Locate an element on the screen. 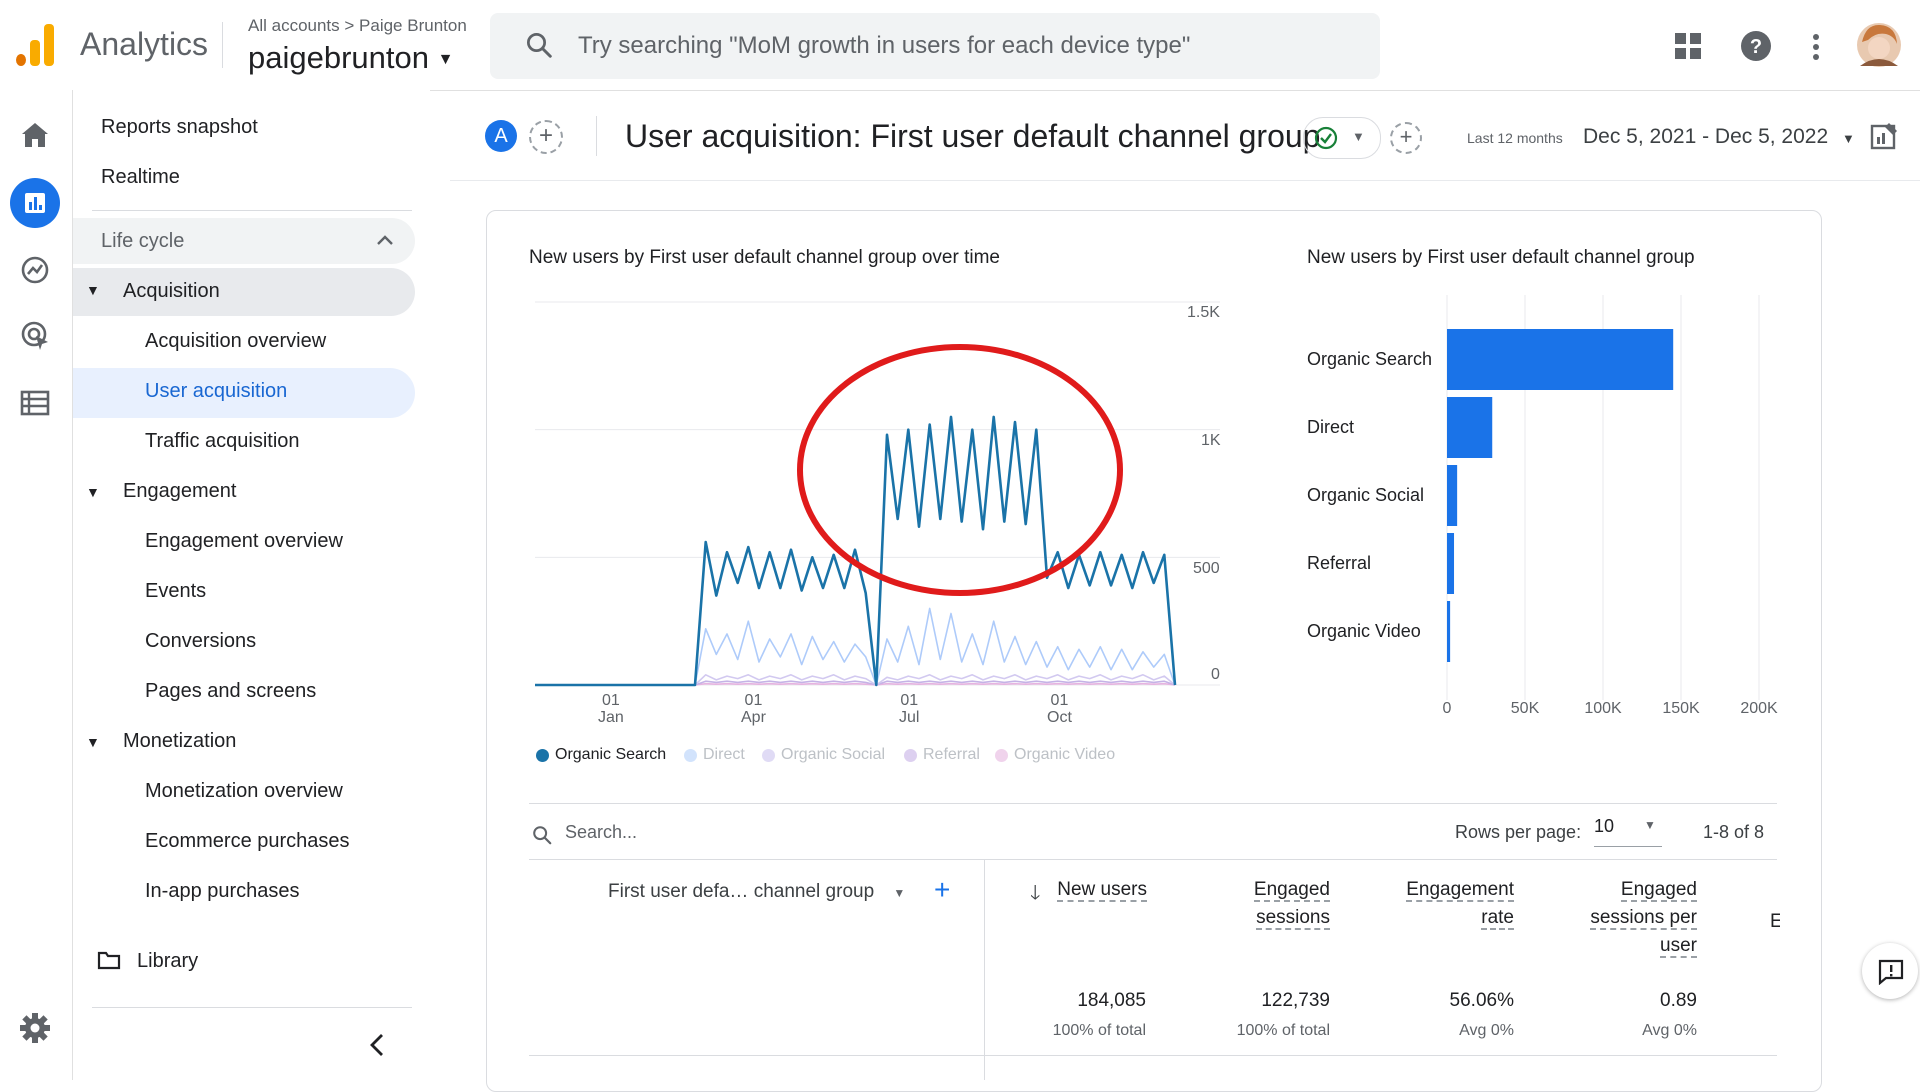 The image size is (1920, 1092). comparison-avatar: A is located at coordinates (501, 136).